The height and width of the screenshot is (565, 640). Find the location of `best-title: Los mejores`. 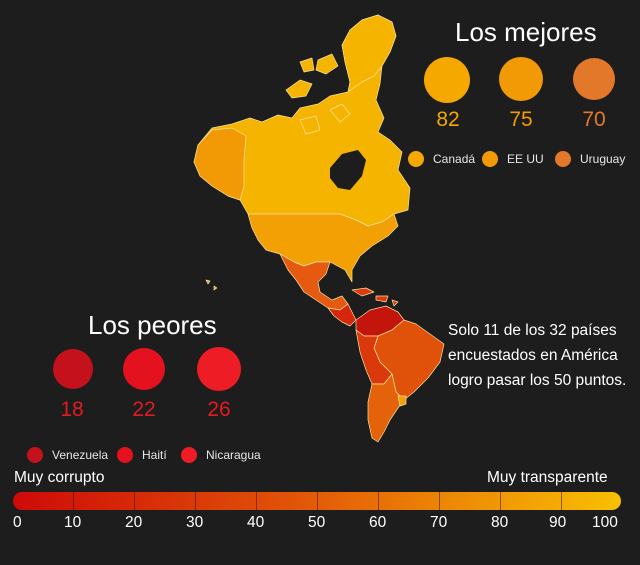

best-title: Los mejores is located at coordinates (526, 32).